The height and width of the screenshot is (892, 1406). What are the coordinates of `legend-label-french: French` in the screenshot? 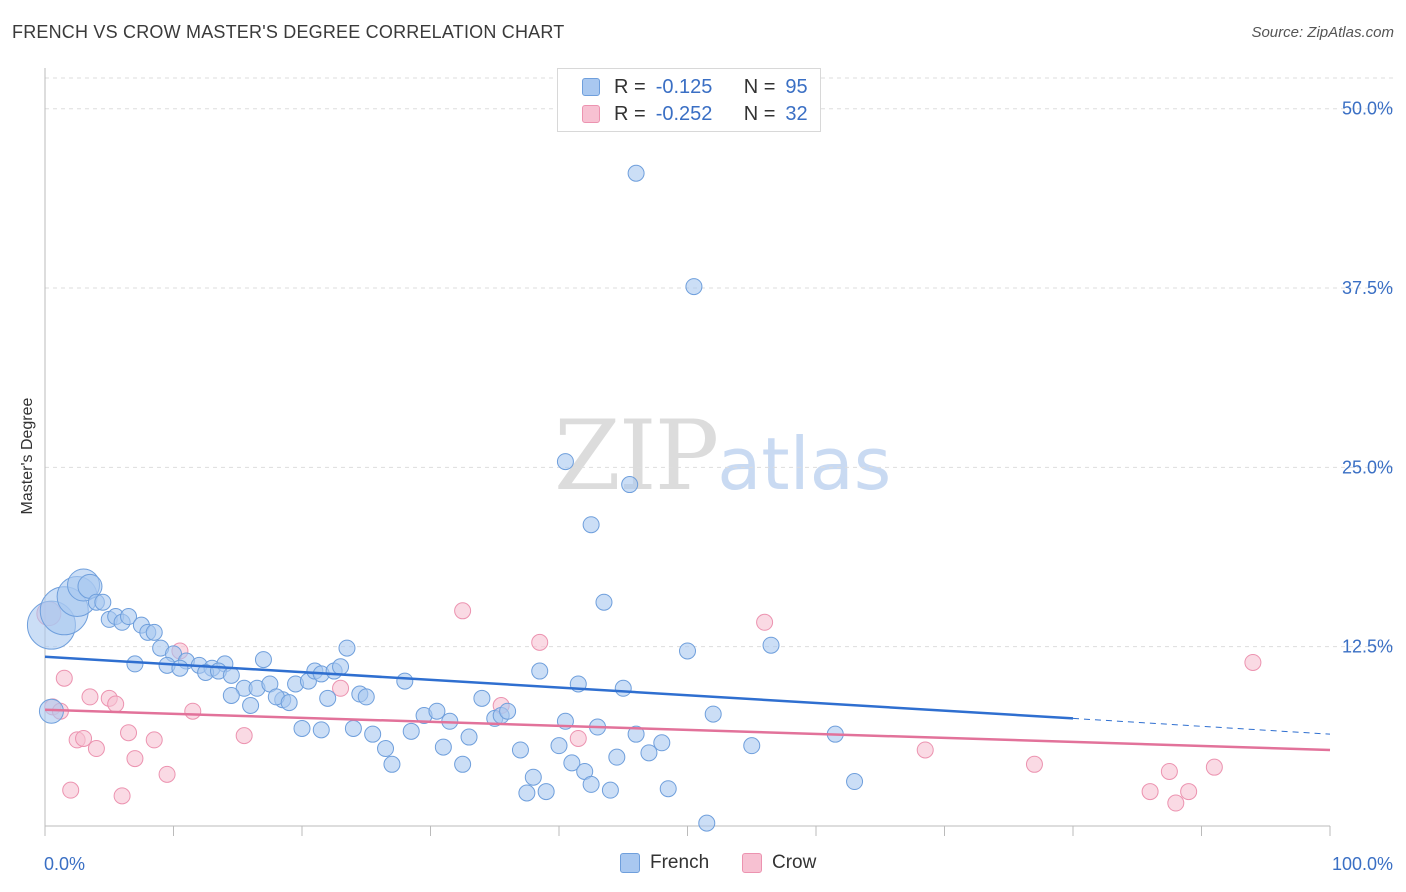 It's located at (680, 862).